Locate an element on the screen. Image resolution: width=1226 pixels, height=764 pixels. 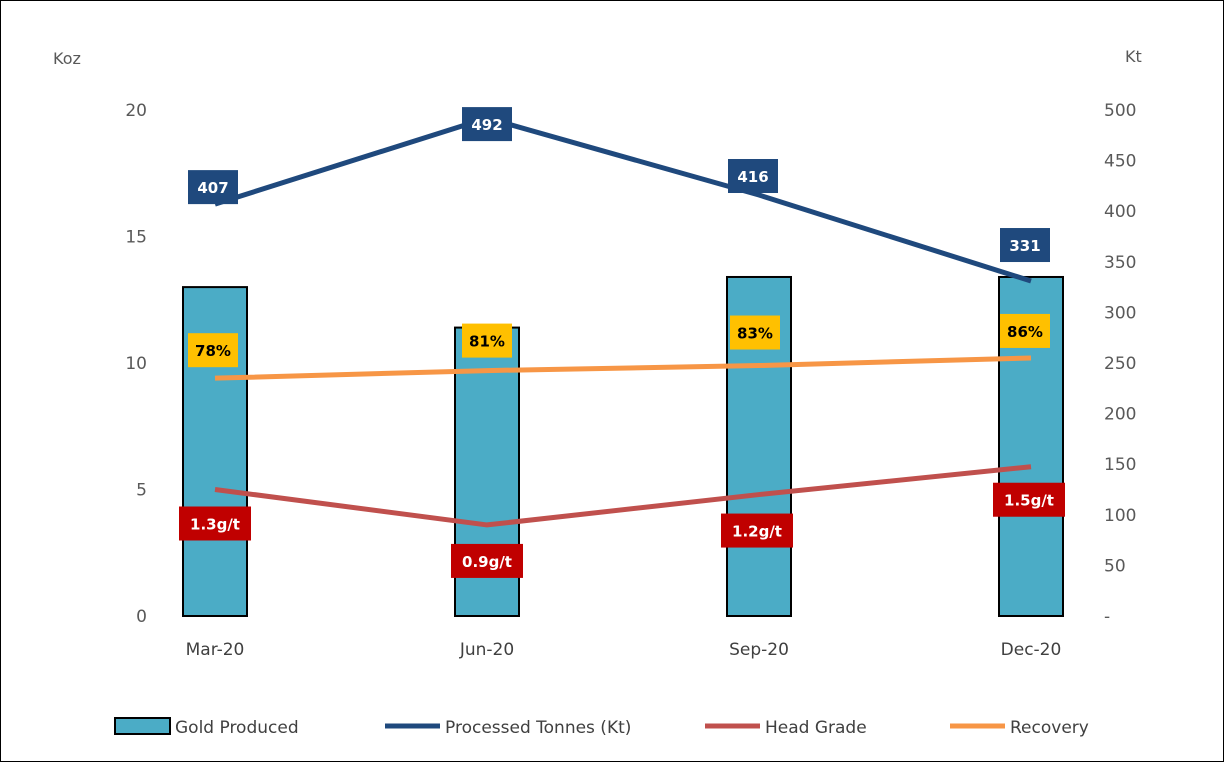
processed-tonnes-kt-data-label: 416 is located at coordinates (752, 177).